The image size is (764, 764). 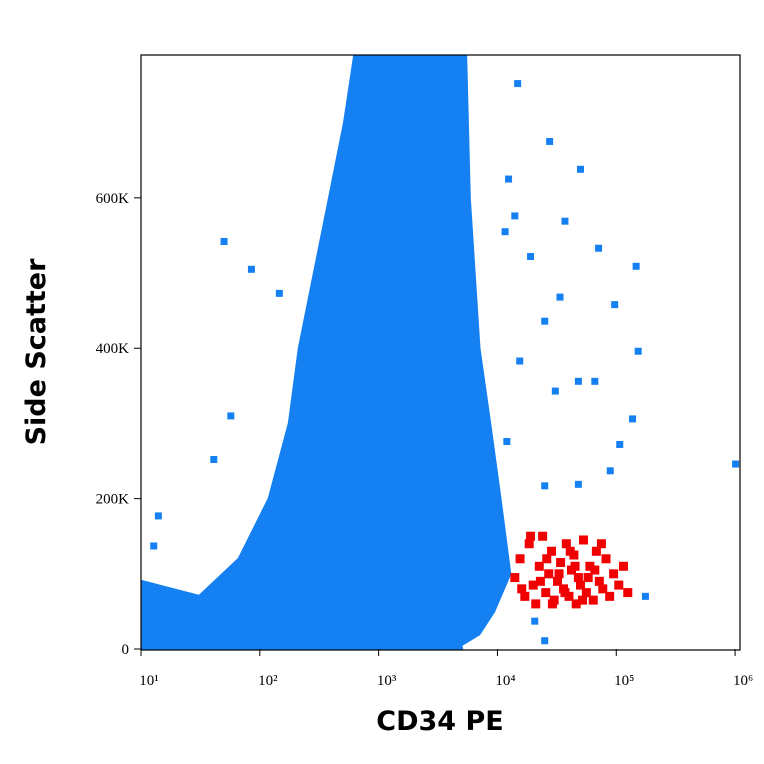 What do you see at coordinates (268, 681) in the screenshot?
I see `x-tick-label: 10²` at bounding box center [268, 681].